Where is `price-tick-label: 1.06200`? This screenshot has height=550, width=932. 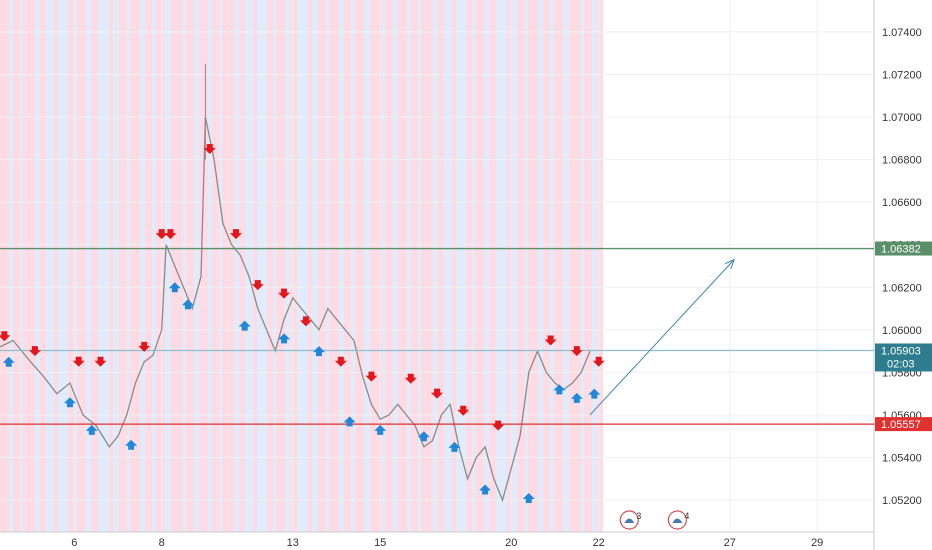
price-tick-label: 1.06200 is located at coordinates (902, 288).